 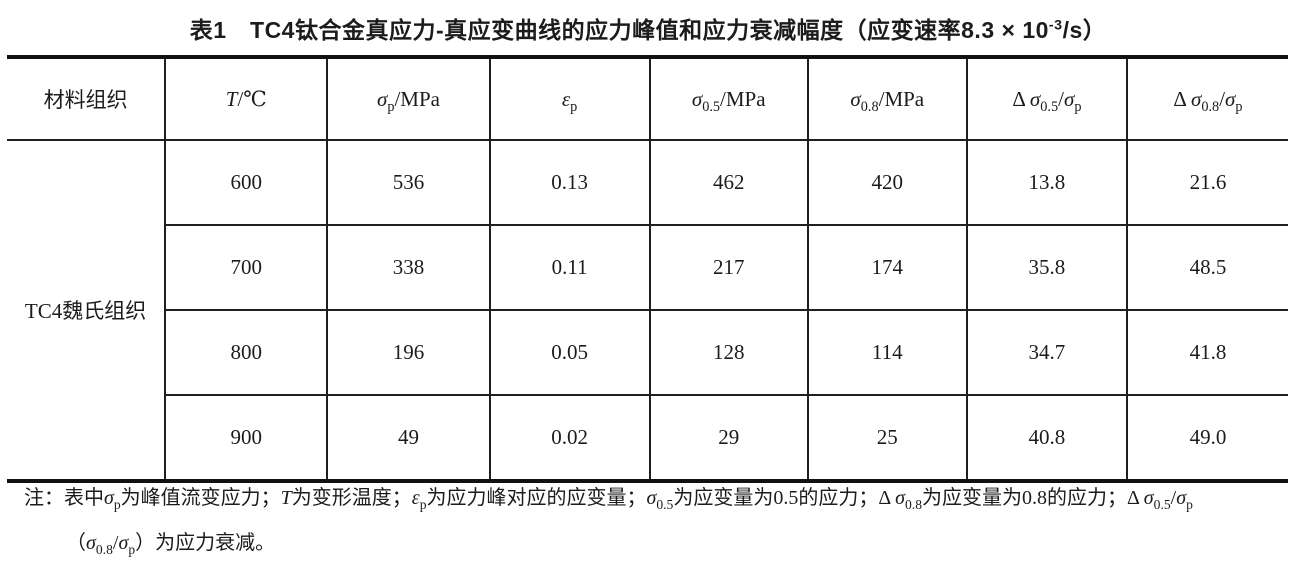 I want to click on table-cell: 462, so click(x=728, y=182).